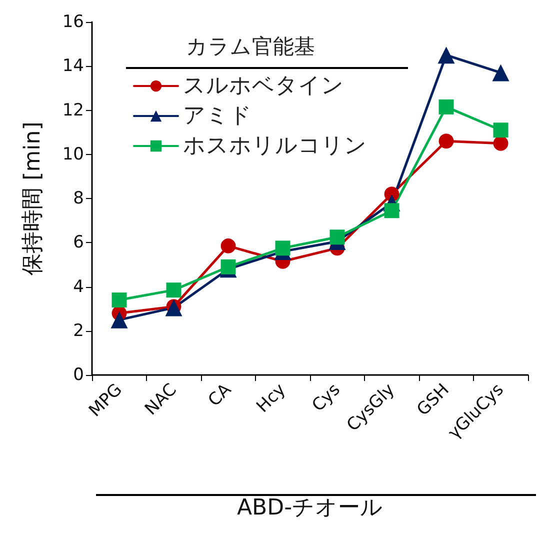 This screenshot has height=535, width=544. Describe the element at coordinates (78, 286) in the screenshot. I see `y-tick-label: 4` at that location.